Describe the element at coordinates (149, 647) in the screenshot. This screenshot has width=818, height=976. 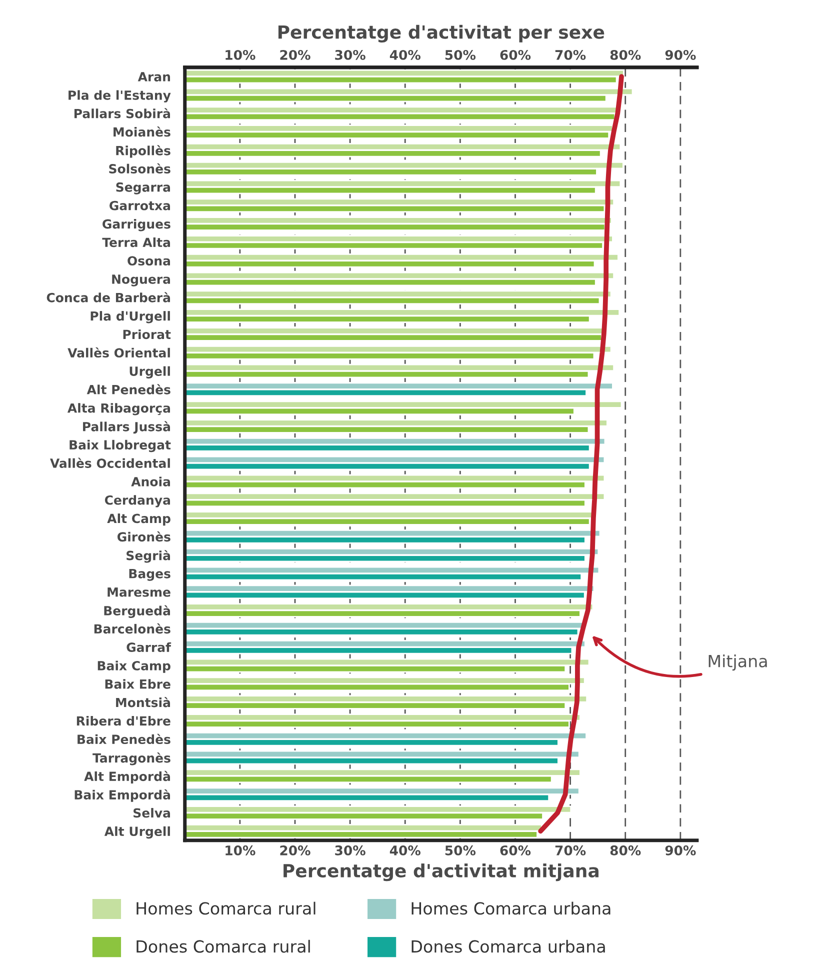
I see `y-tick-label: Garraf` at that location.